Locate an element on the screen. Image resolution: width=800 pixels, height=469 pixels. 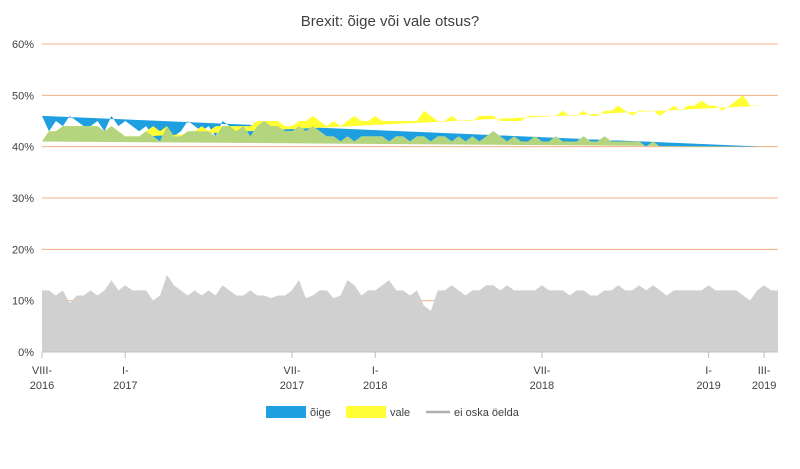
x-tick-label: VIII- is located at coordinates (42, 371).